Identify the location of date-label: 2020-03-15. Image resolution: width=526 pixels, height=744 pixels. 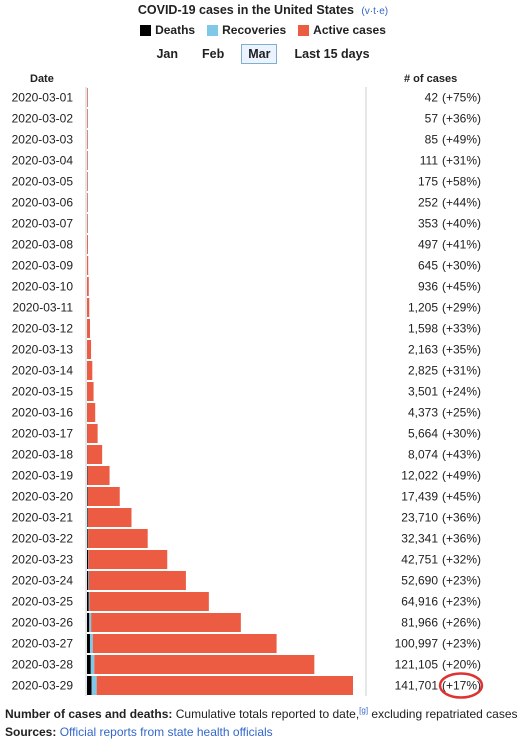
(43, 392).